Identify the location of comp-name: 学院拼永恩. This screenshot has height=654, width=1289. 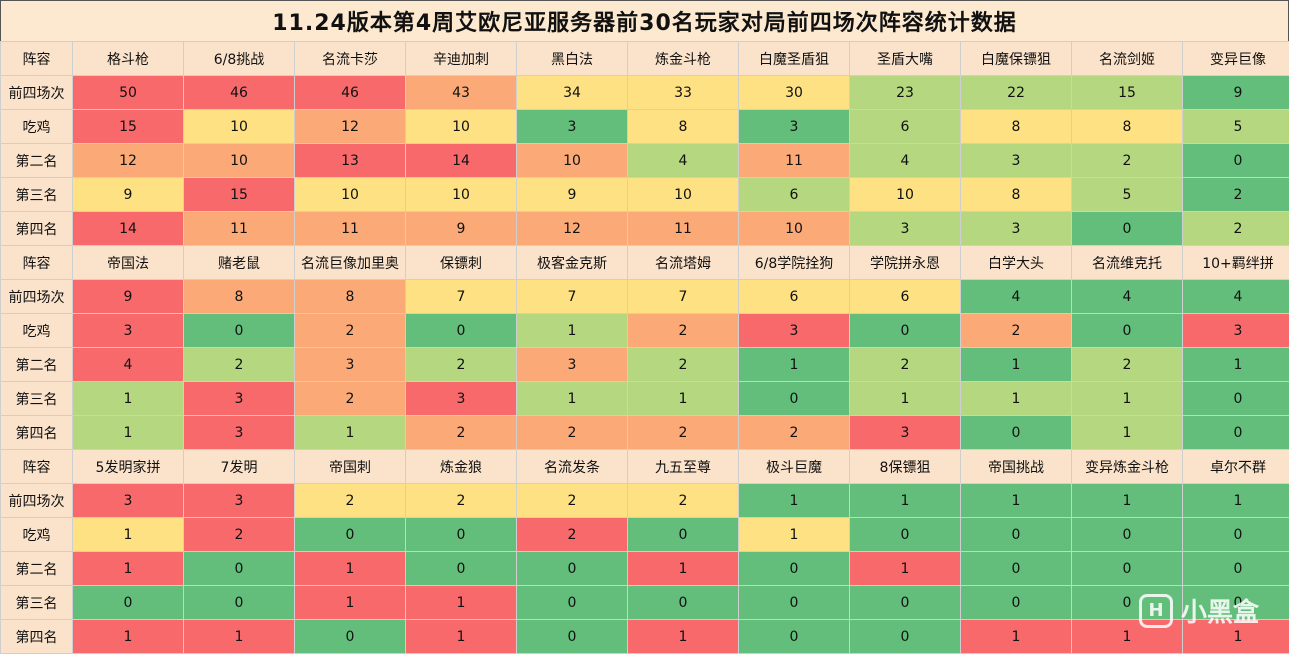
(905, 263).